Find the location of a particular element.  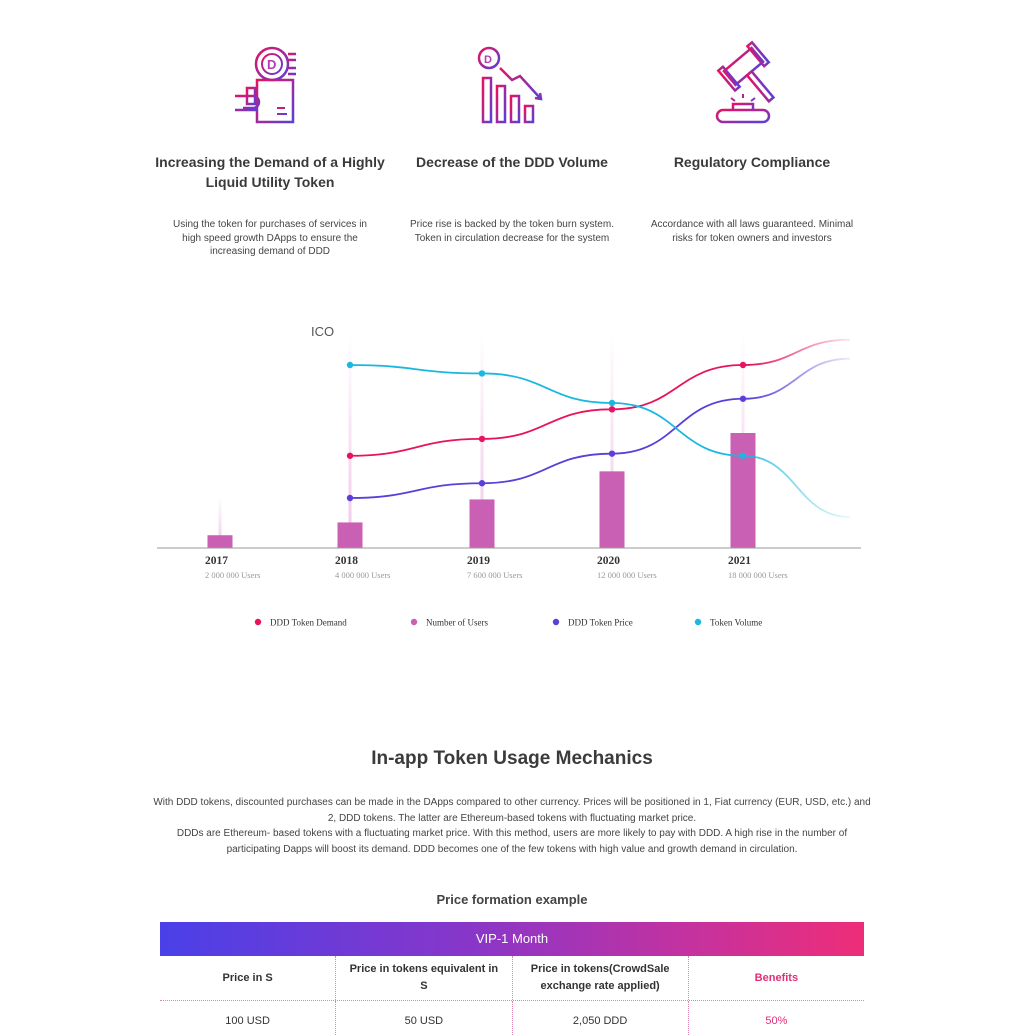

ico-annotation: ICO is located at coordinates (322, 331).